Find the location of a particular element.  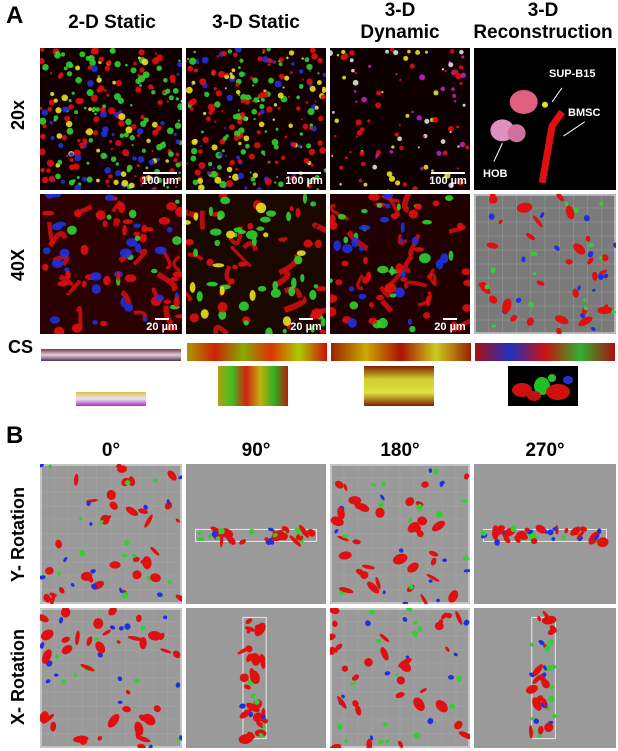

micrograph-2d-static-20x is located at coordinates (111, 119).